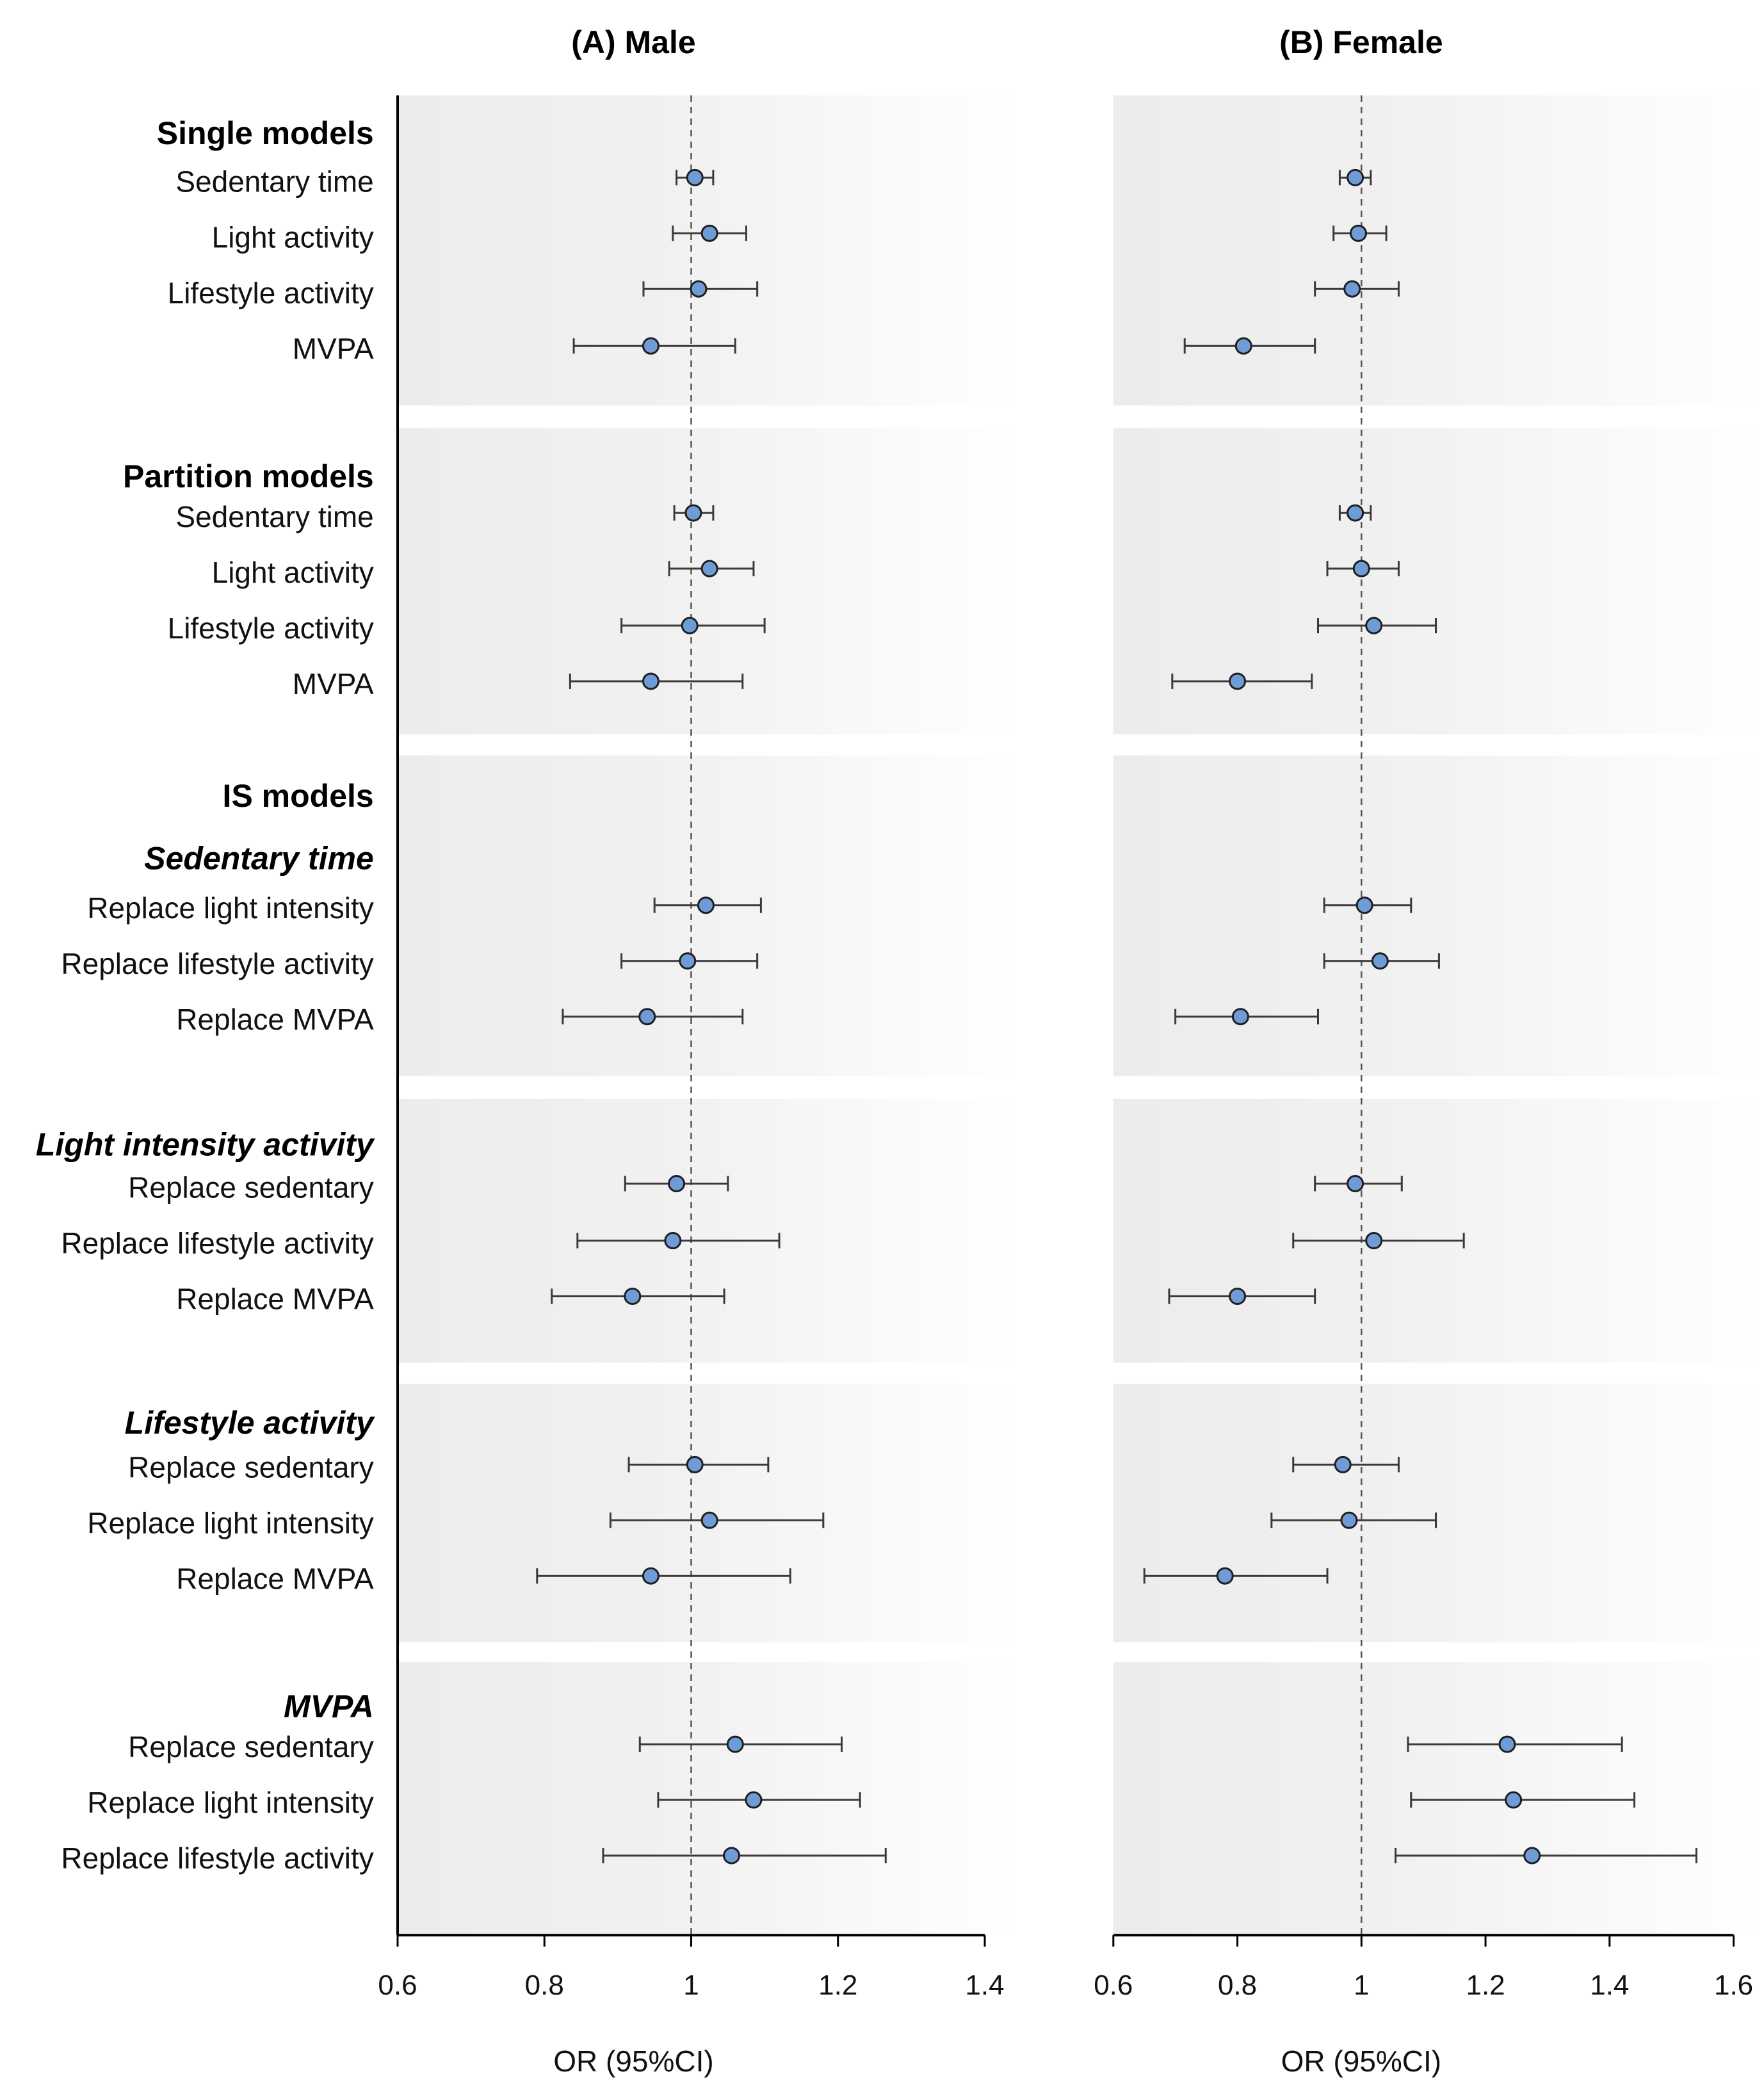 This screenshot has width=1764, height=2081. I want to click on panel-title: (A) Male, so click(633, 42).